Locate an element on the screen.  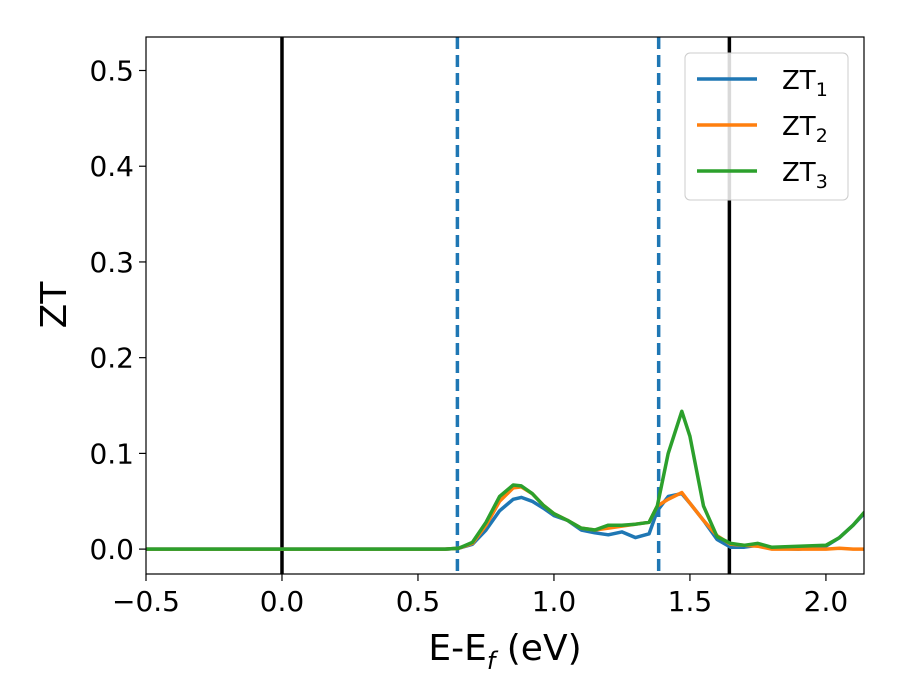
legend-label-zt3: ZT3 is located at coordinates (805, 175).